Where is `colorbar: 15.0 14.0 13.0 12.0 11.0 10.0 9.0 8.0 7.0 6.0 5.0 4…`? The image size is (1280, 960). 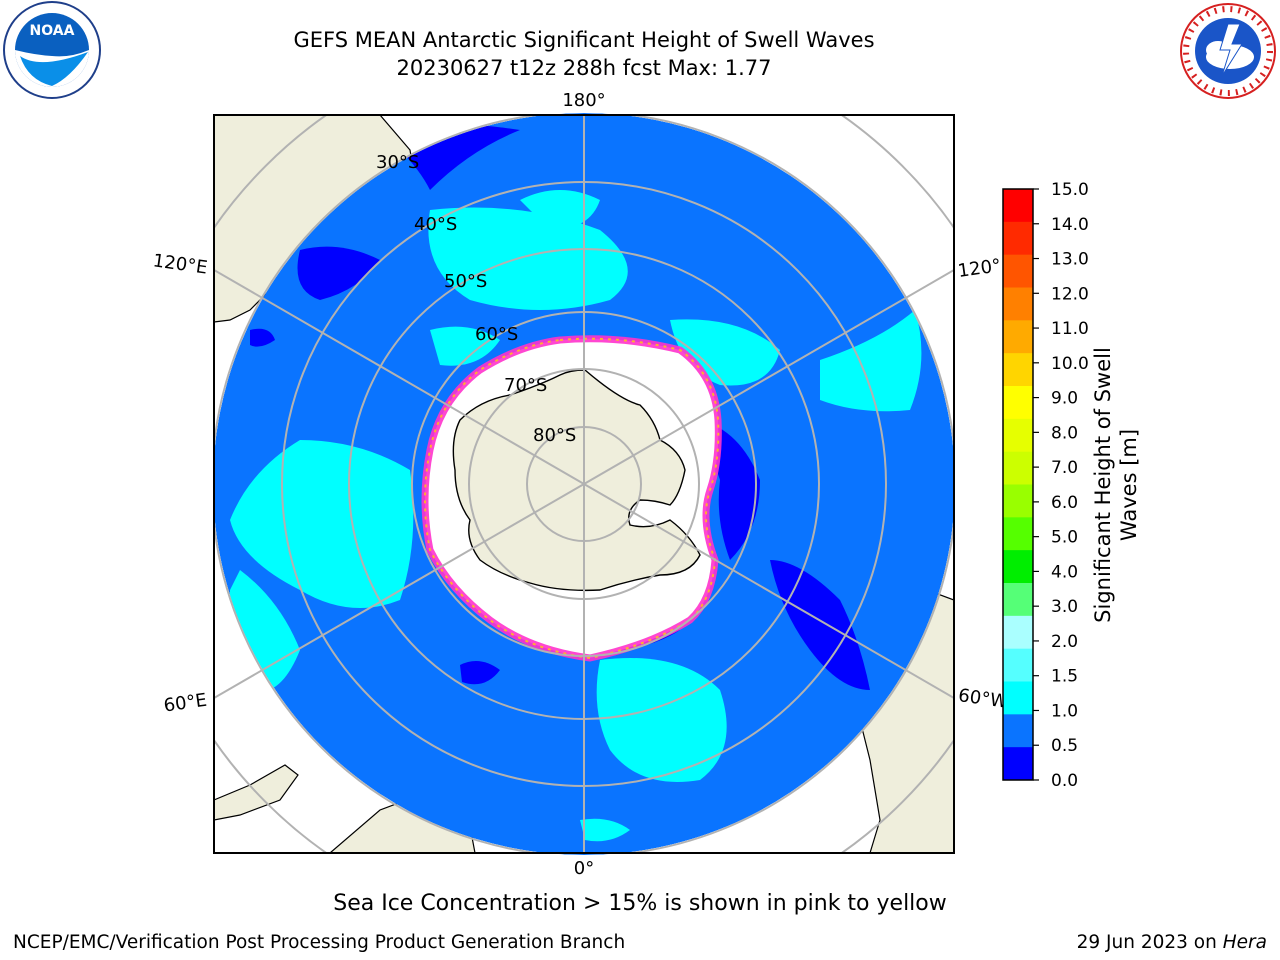
colorbar: 15.0 14.0 13.0 12.0 11.0 10.0 9.0 8.0 7.0 6.0 5.0 4… is located at coordinates (1045, 485).